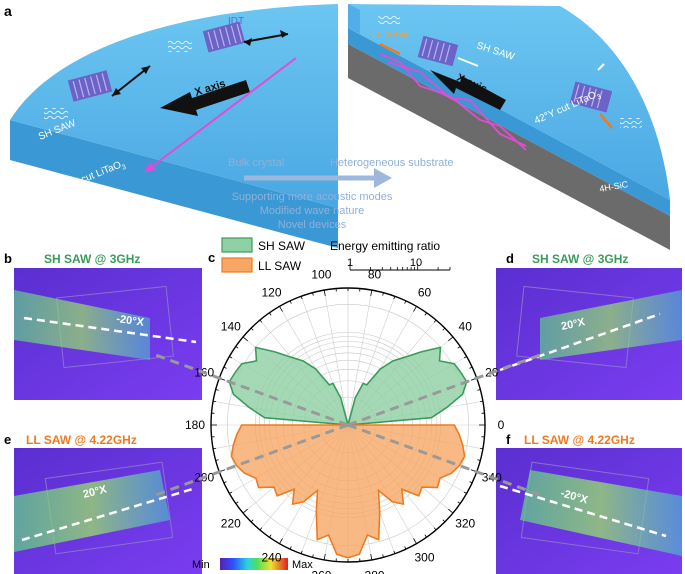 The image size is (685, 574). What do you see at coordinates (573, 324) in the screenshot?
I see `panel-d-angle: 20°X` at bounding box center [573, 324].